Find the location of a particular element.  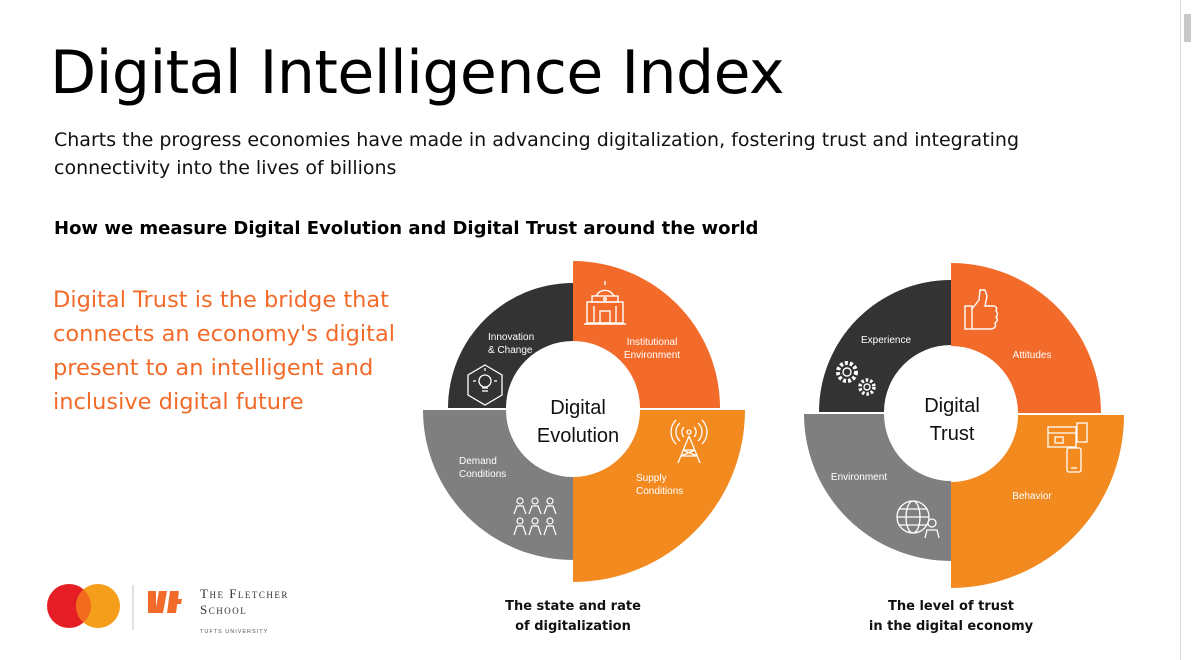

thumbs-up-icon is located at coordinates (981, 309).